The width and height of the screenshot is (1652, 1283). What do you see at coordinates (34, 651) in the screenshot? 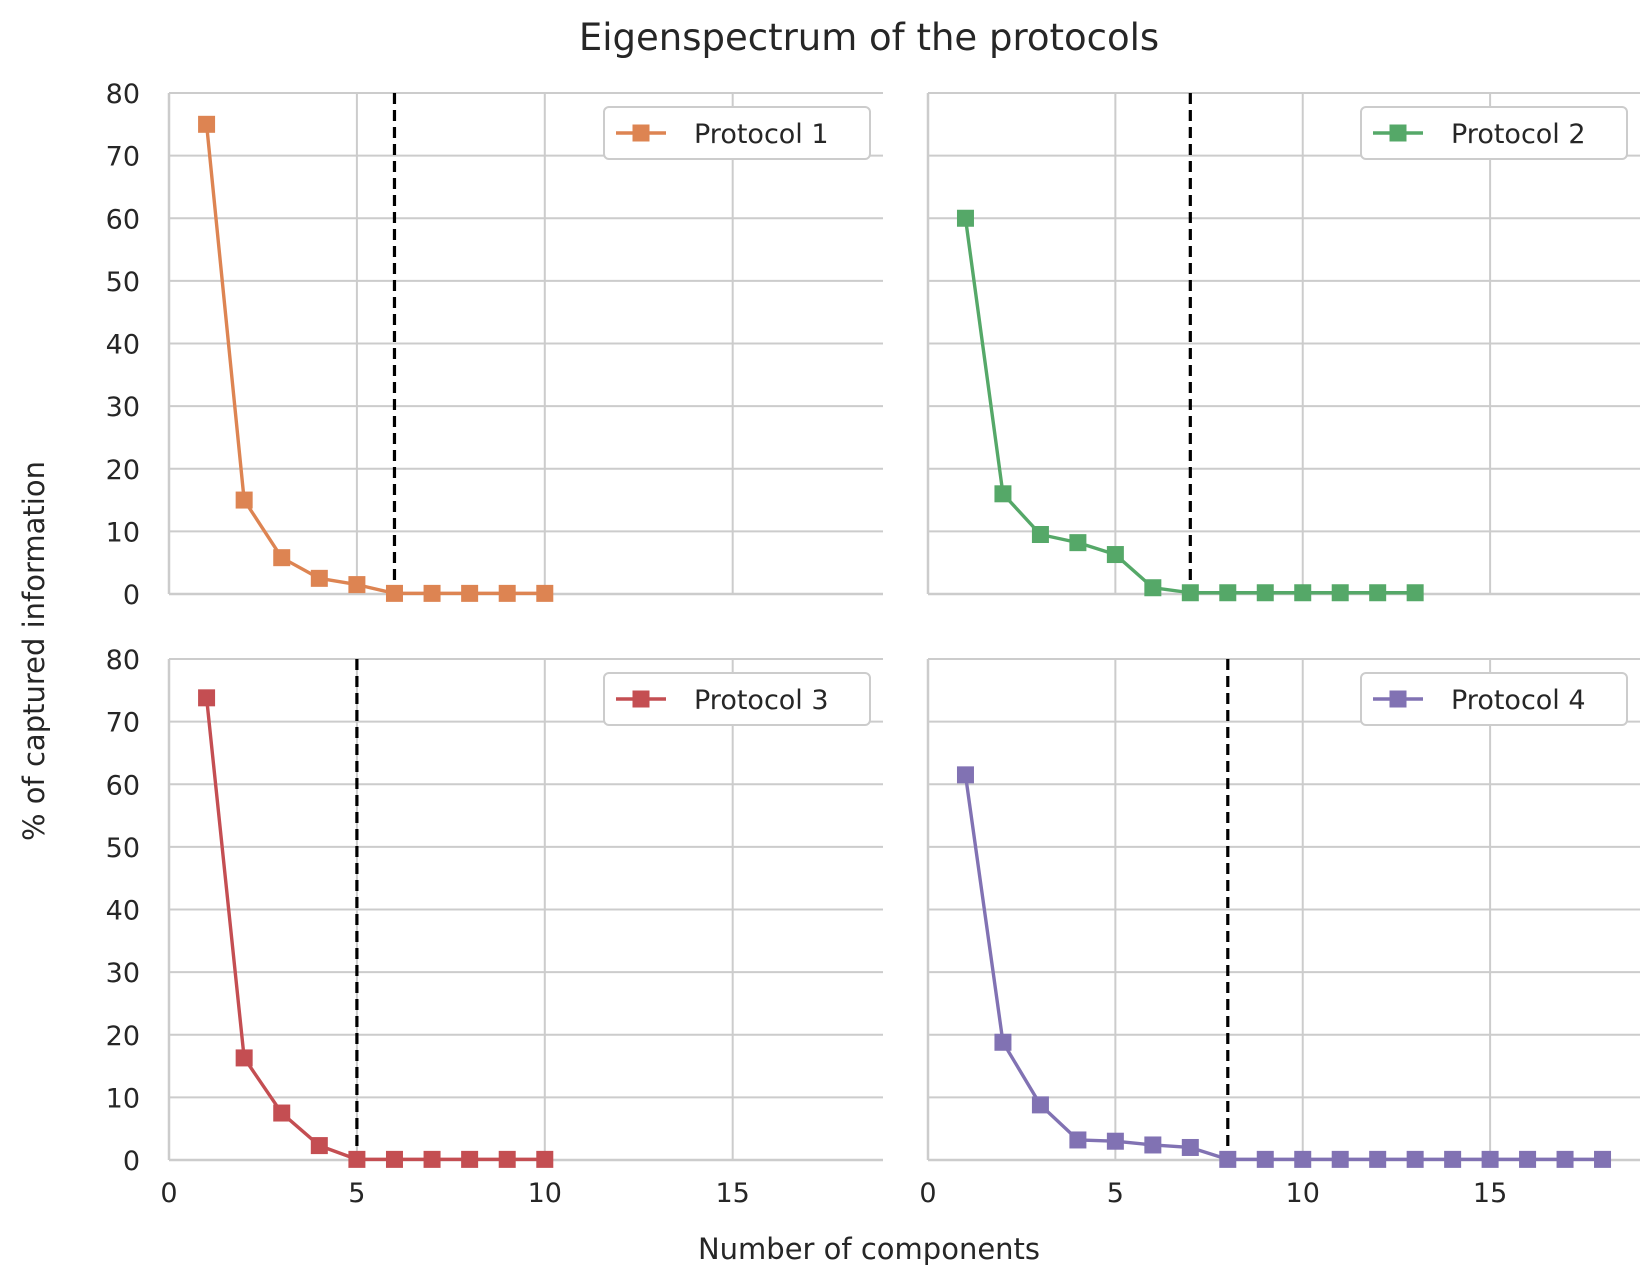
I see `y-axis-label: % of captured information` at bounding box center [34, 651].